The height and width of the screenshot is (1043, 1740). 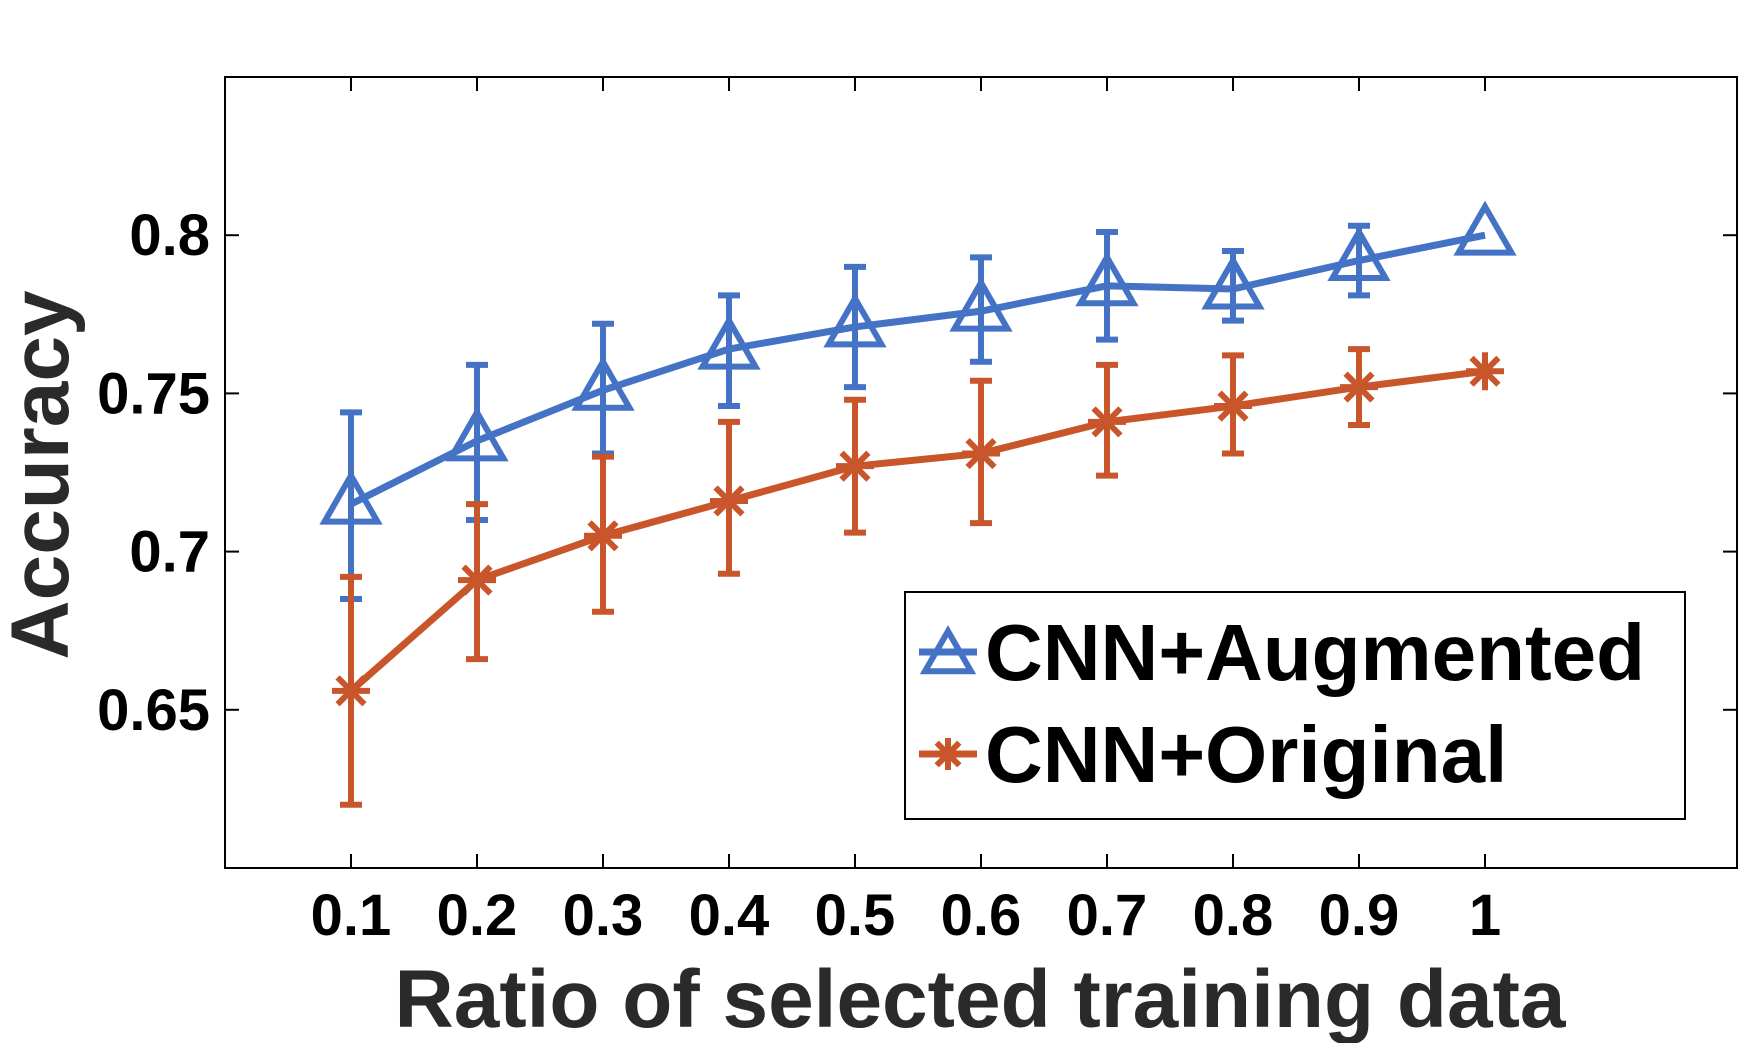 I want to click on legend-item-cnn-original: CNN+Original, so click(x=1213, y=754).